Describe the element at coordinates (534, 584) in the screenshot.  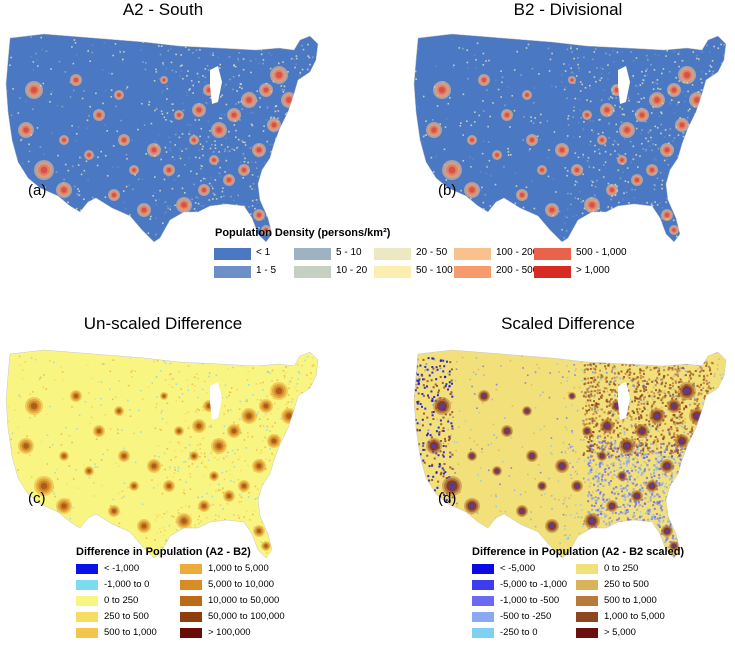
I see `legend-label: -5,000 to -1,000` at that location.